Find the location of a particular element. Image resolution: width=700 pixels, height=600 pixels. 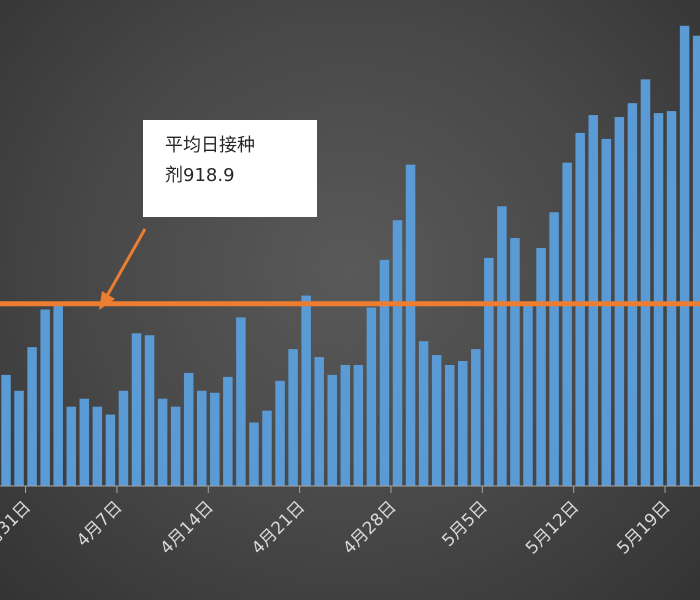

annotation-line-2: 剂918.9 is located at coordinates (200, 175).